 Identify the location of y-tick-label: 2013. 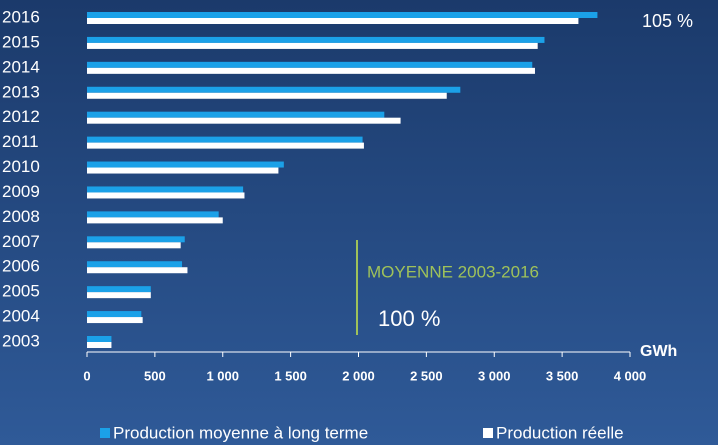
(21, 91).